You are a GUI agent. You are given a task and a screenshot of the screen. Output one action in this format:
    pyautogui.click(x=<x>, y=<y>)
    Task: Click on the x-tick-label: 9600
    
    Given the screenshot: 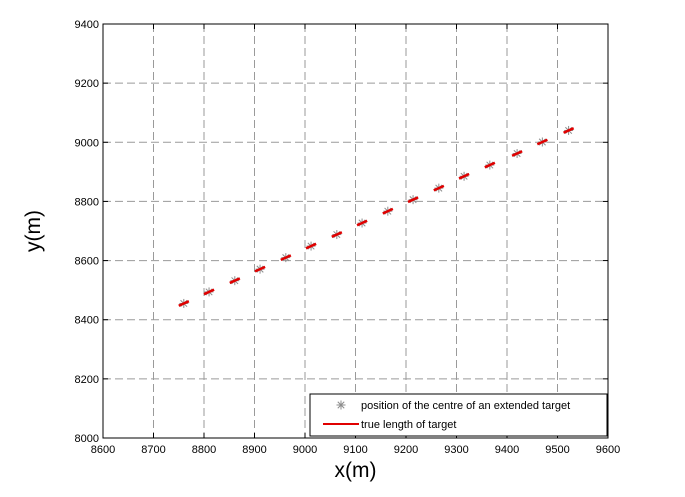 What is the action you would take?
    pyautogui.click(x=608, y=450)
    